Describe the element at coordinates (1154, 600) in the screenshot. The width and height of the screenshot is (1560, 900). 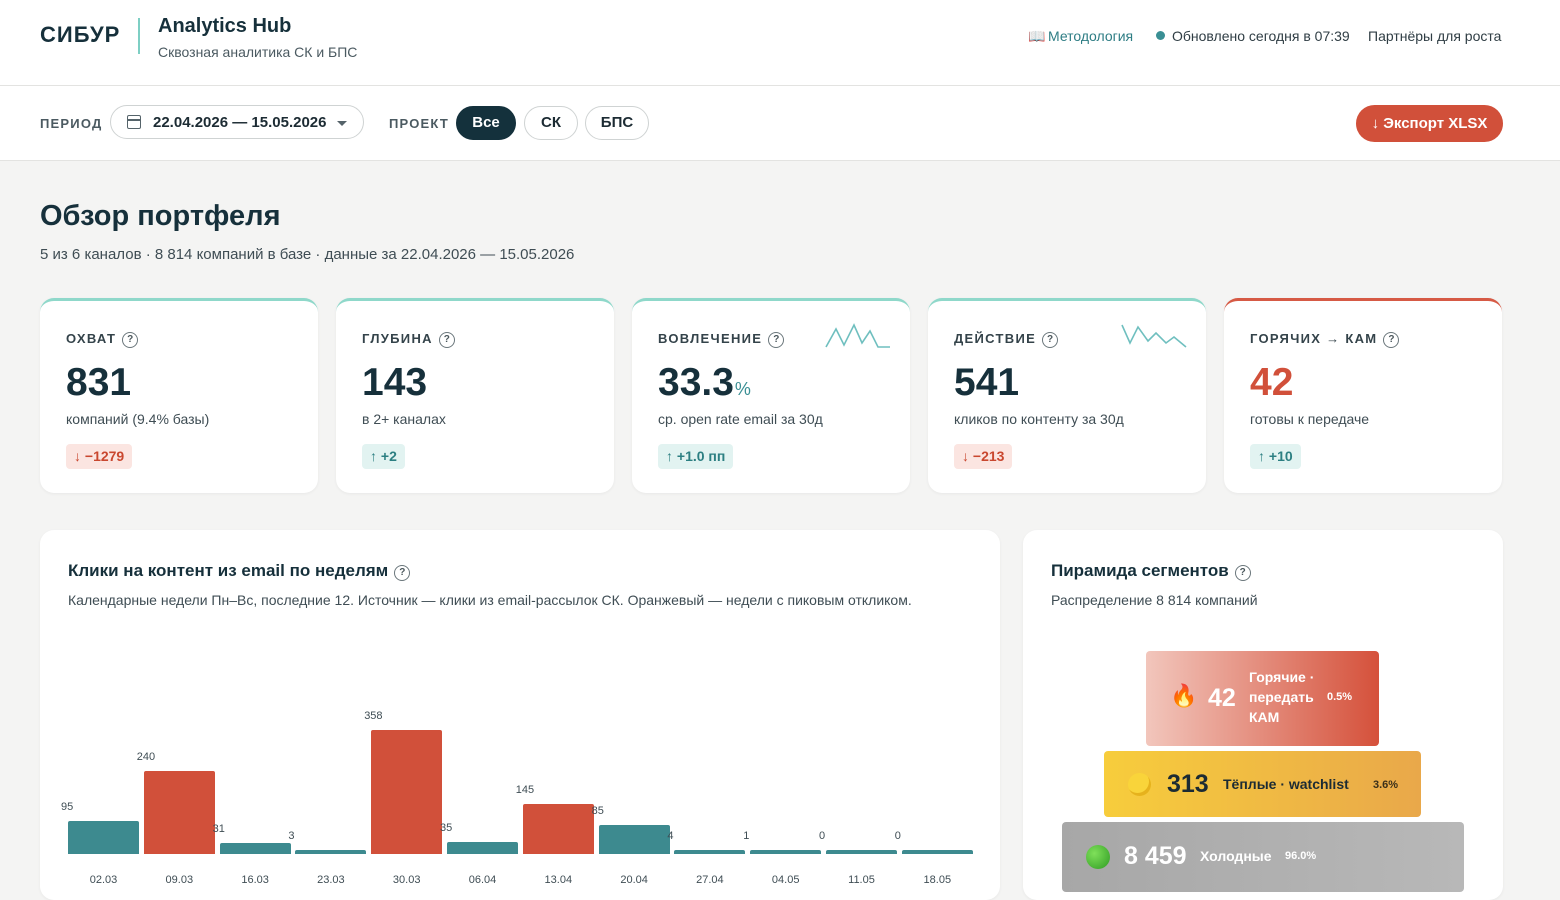
I see `pyramid-subtitle: Распределение 8 814 компаний` at that location.